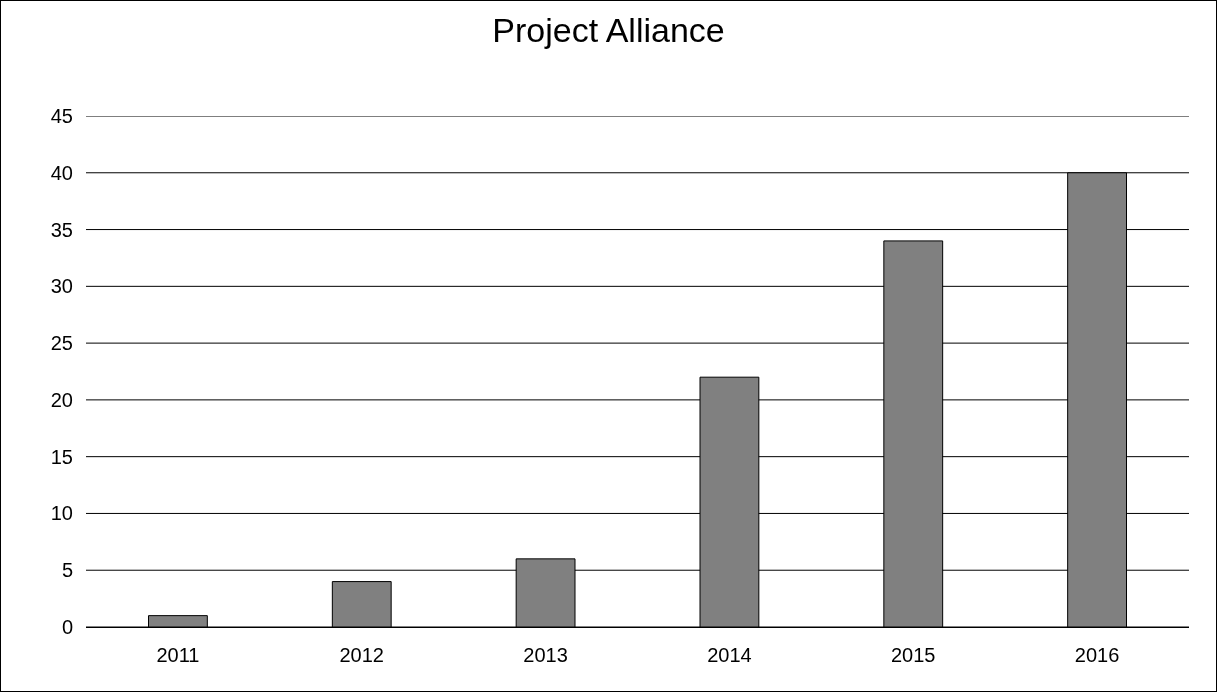 Image resolution: width=1217 pixels, height=692 pixels. I want to click on x-tick-label: 2012, so click(361, 655).